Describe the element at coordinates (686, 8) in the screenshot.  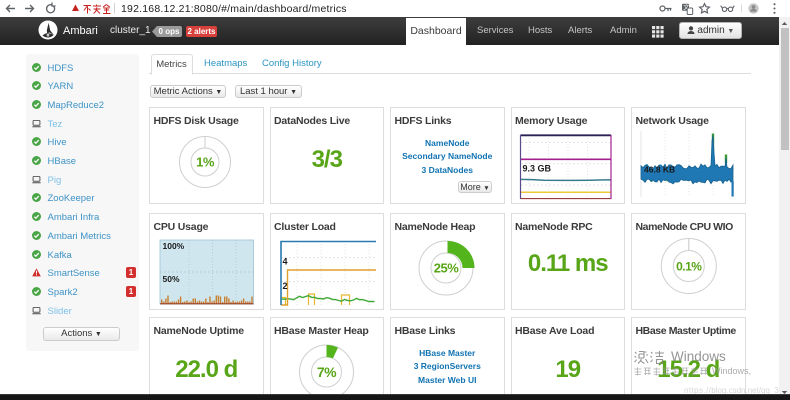
I see `svg-text: 文` at that location.